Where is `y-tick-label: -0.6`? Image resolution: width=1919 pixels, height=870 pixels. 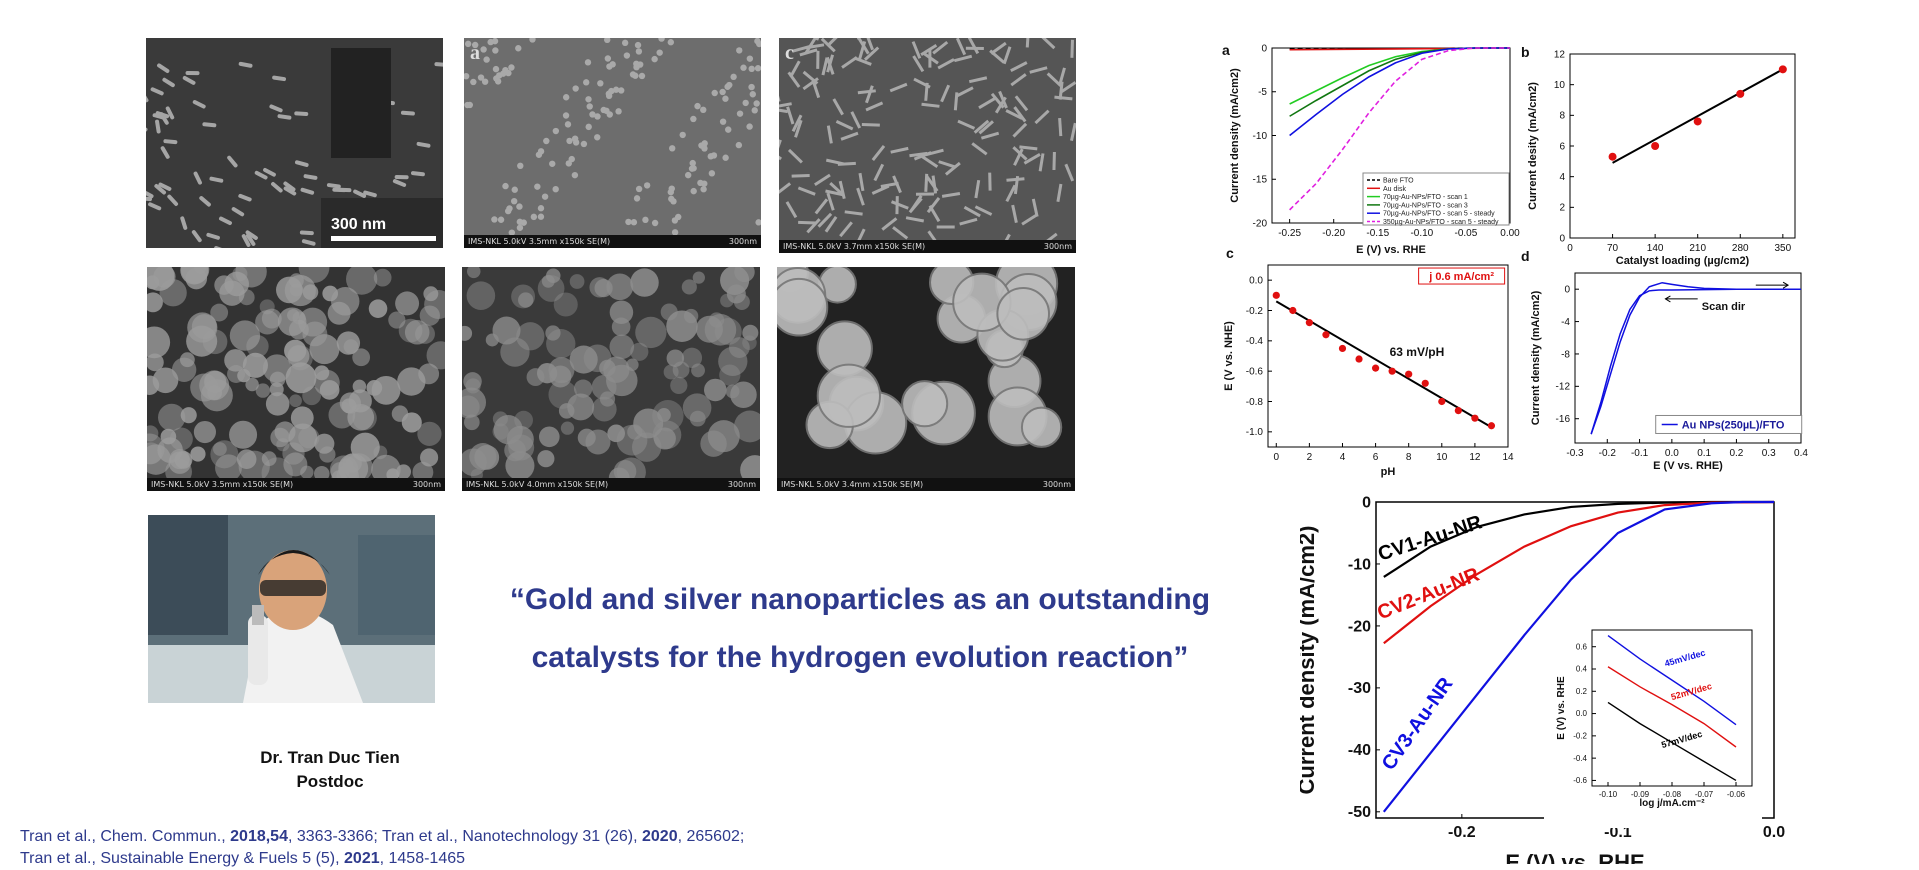 y-tick-label: -0.6 is located at coordinates (1580, 780).